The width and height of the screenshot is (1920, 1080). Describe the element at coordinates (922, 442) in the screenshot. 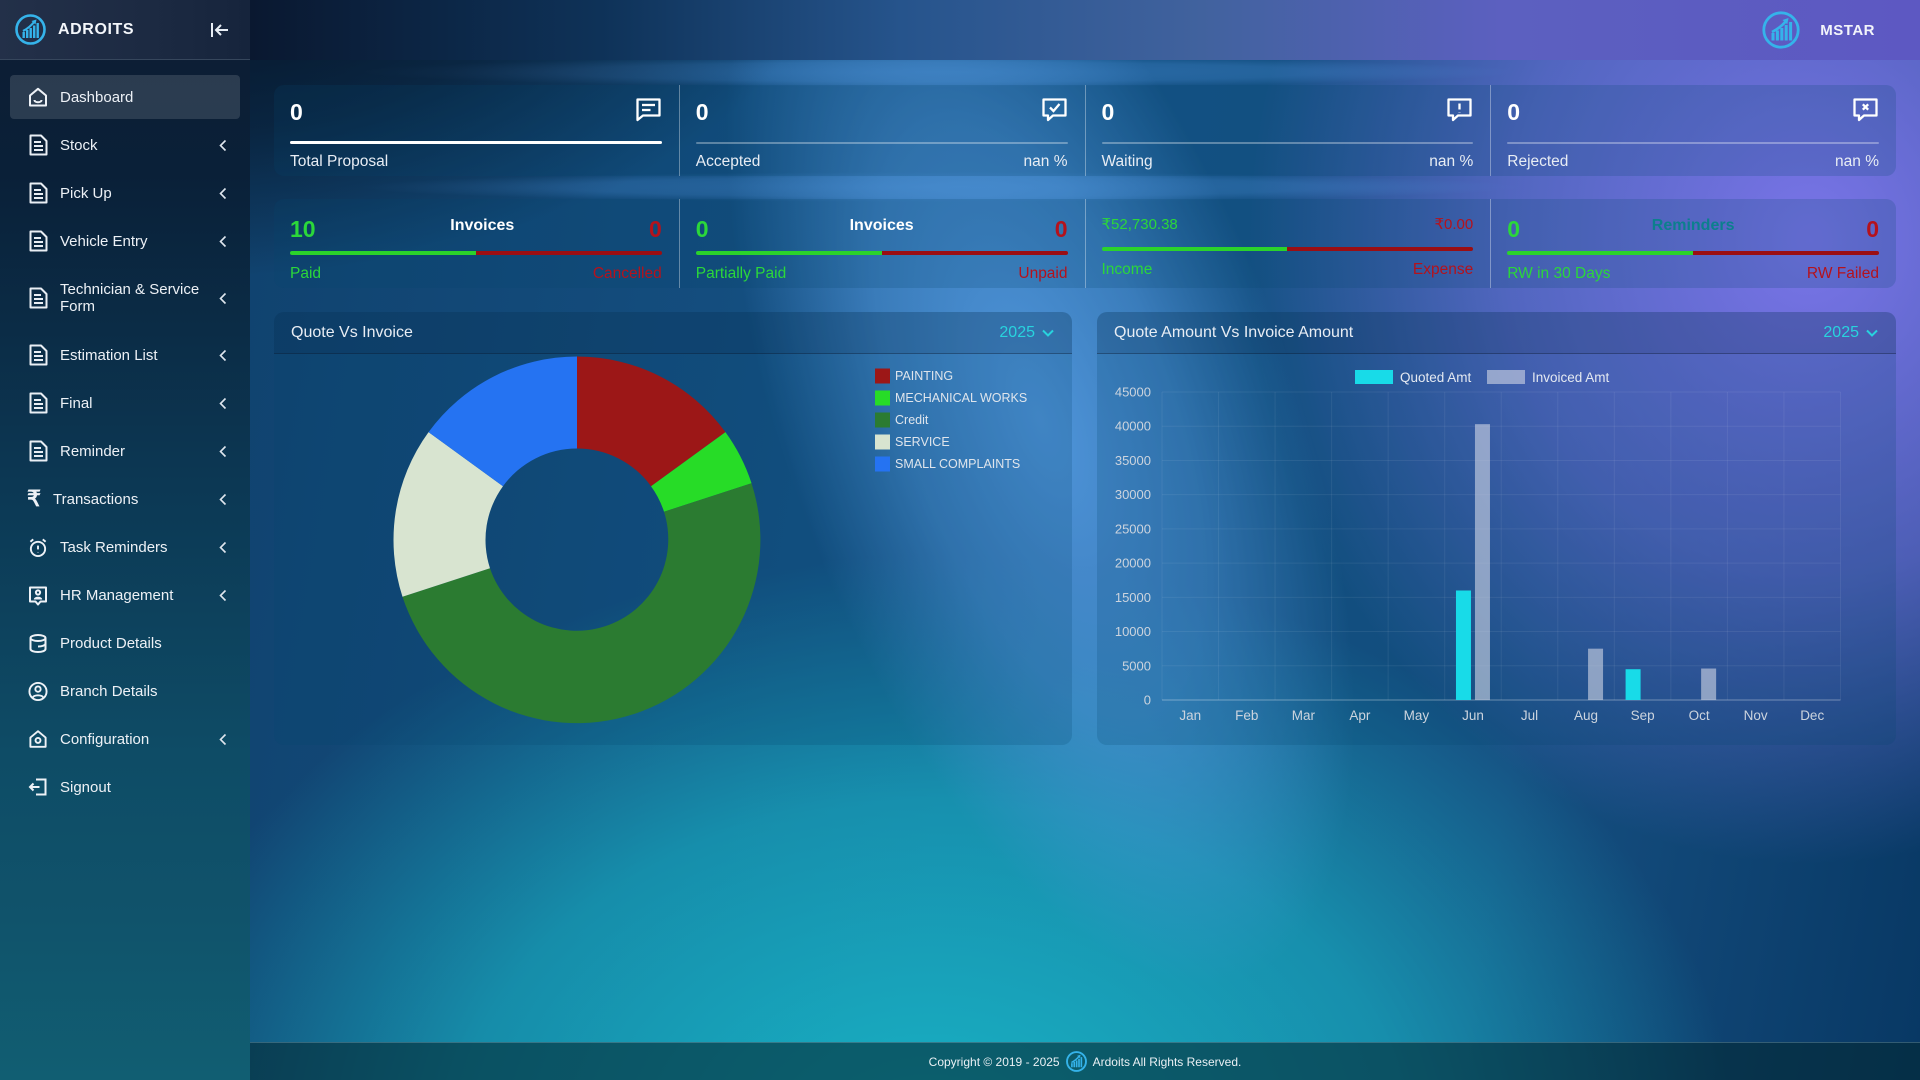

I see `svg-text: SERVICE` at that location.